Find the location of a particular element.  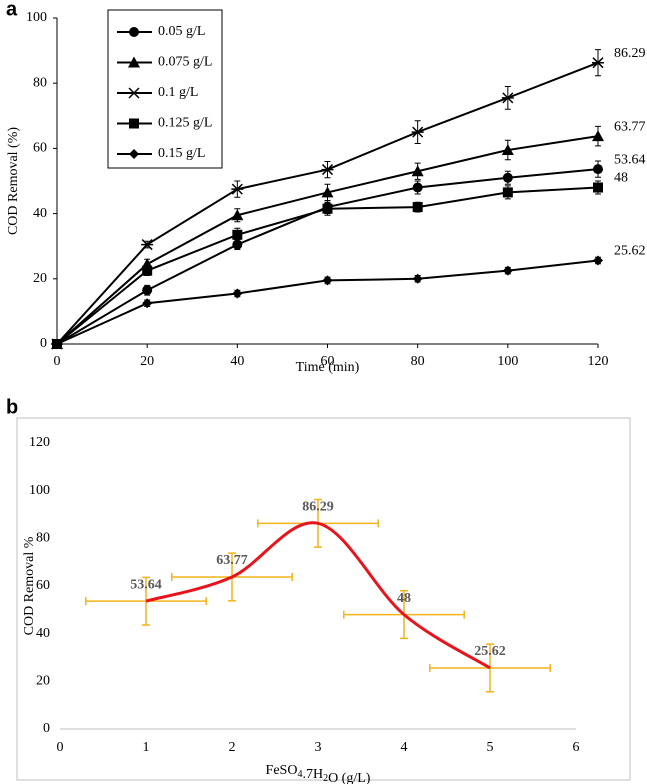

legend-label: 0.15 g/L is located at coordinates (181, 153).